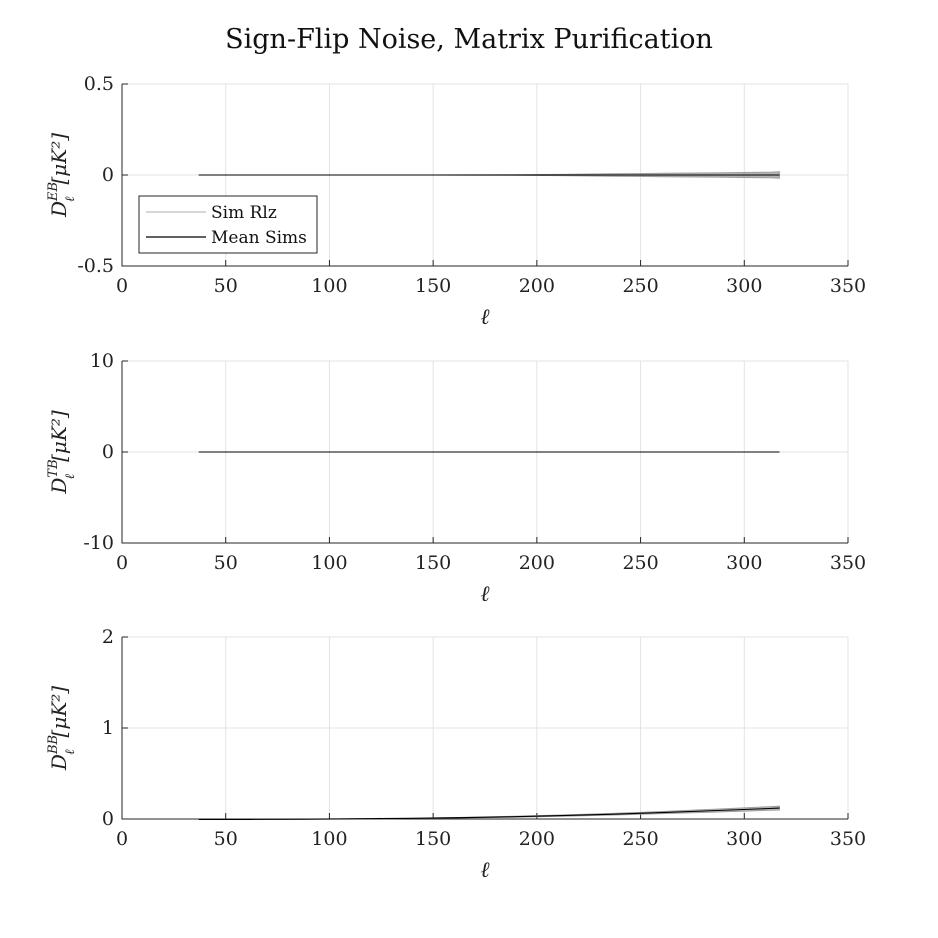  I want to click on legend-box, so click(228, 224).